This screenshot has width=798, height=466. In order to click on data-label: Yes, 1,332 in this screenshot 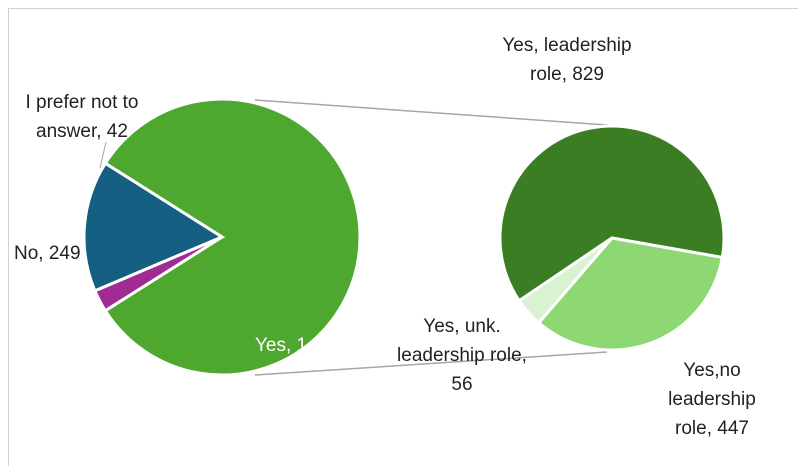, I will do `click(300, 345)`.